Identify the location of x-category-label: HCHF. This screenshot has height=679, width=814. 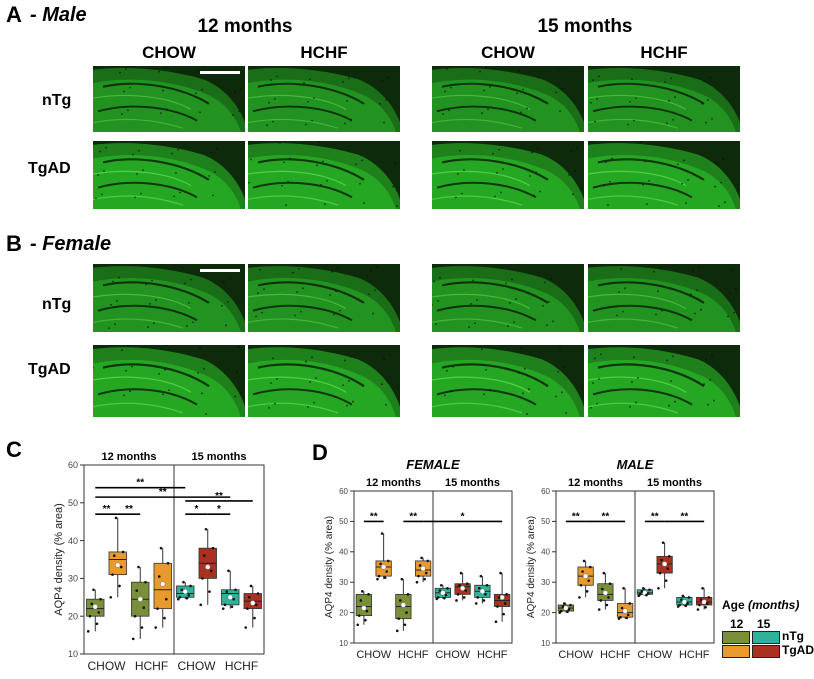
(615, 655).